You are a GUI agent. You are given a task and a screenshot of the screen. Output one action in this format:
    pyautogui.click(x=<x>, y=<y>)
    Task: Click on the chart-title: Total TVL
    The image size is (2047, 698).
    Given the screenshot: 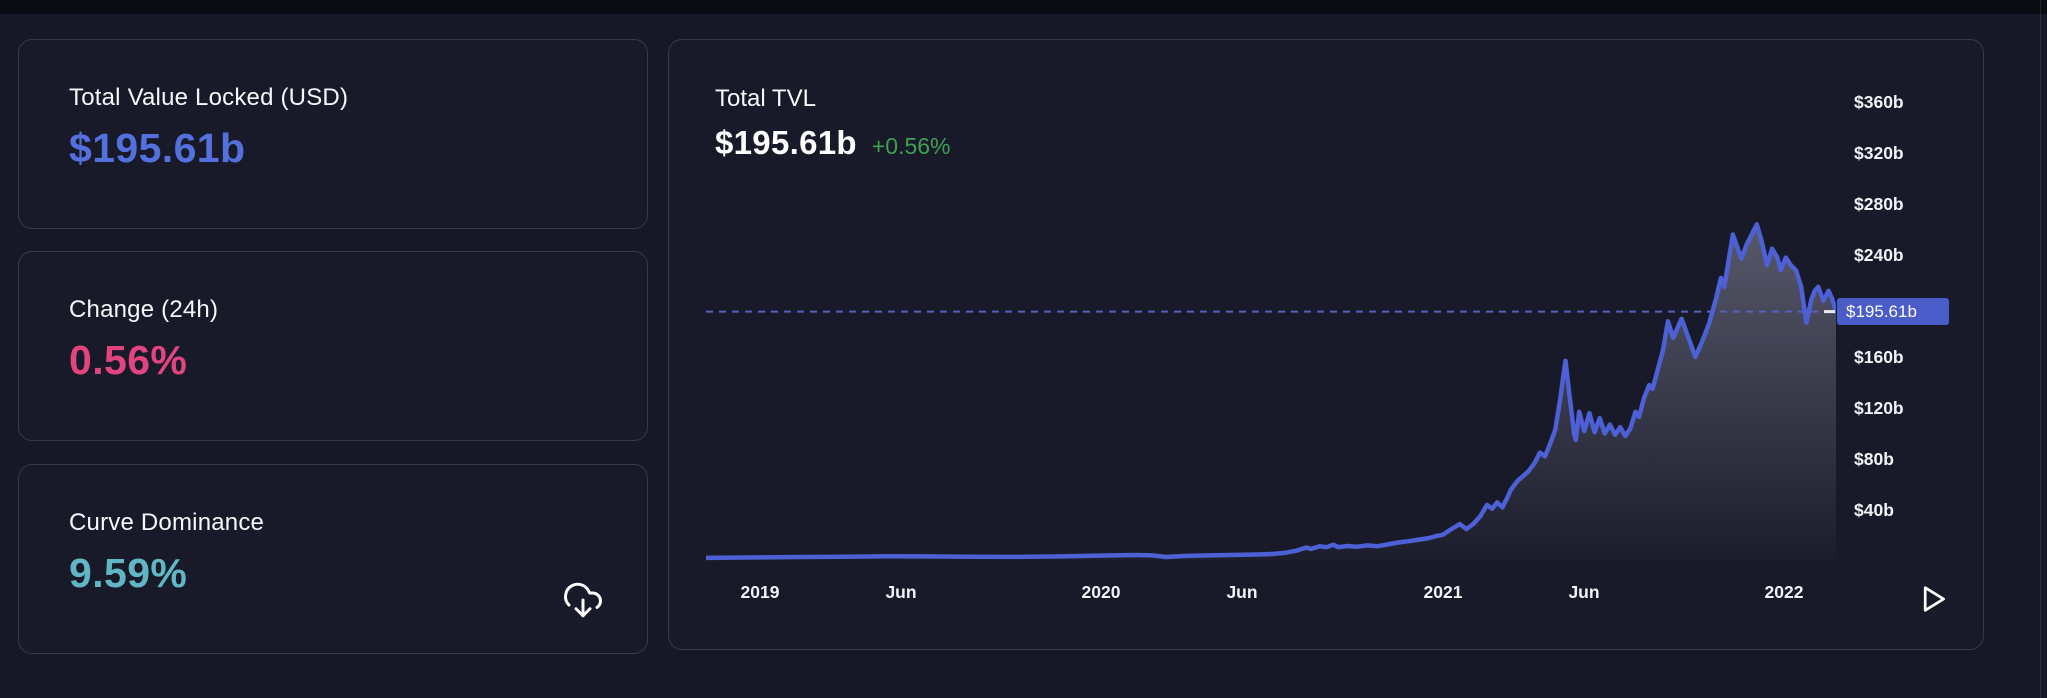 What is the action you would take?
    pyautogui.click(x=765, y=98)
    